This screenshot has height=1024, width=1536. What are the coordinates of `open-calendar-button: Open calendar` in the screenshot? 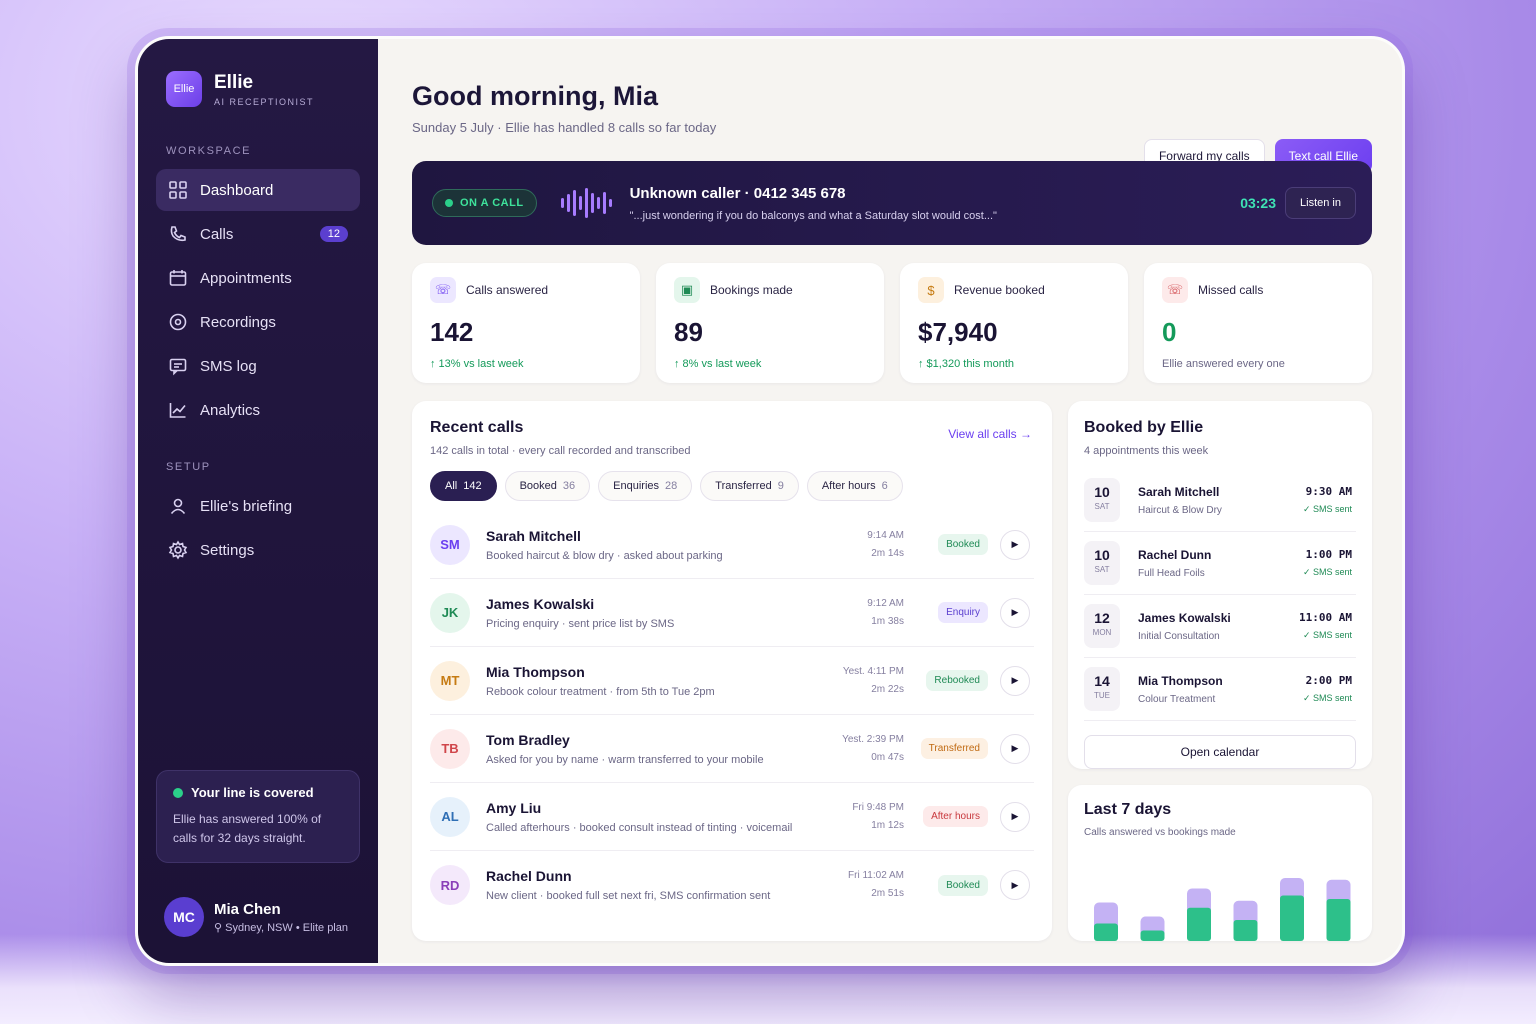 It's located at (1220, 752).